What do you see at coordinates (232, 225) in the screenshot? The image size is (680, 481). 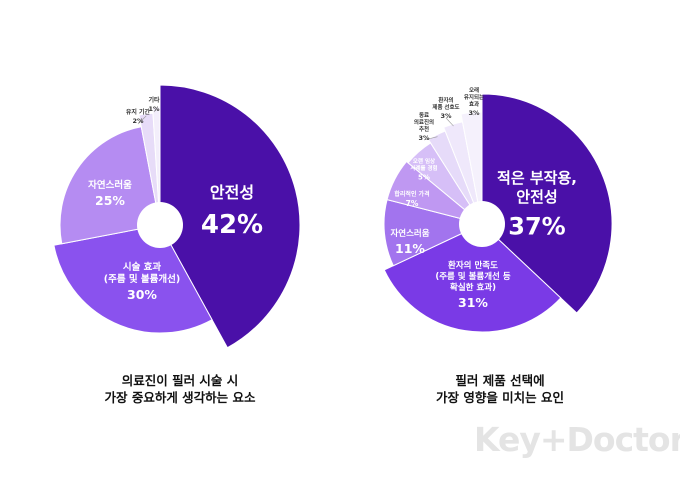 I see `slice-value-safety: 42%` at bounding box center [232, 225].